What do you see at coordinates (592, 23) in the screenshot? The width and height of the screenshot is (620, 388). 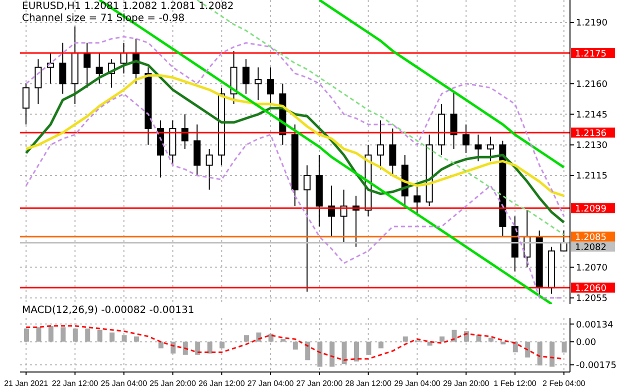 I see `y-tick-label: 1.2190` at bounding box center [592, 23].